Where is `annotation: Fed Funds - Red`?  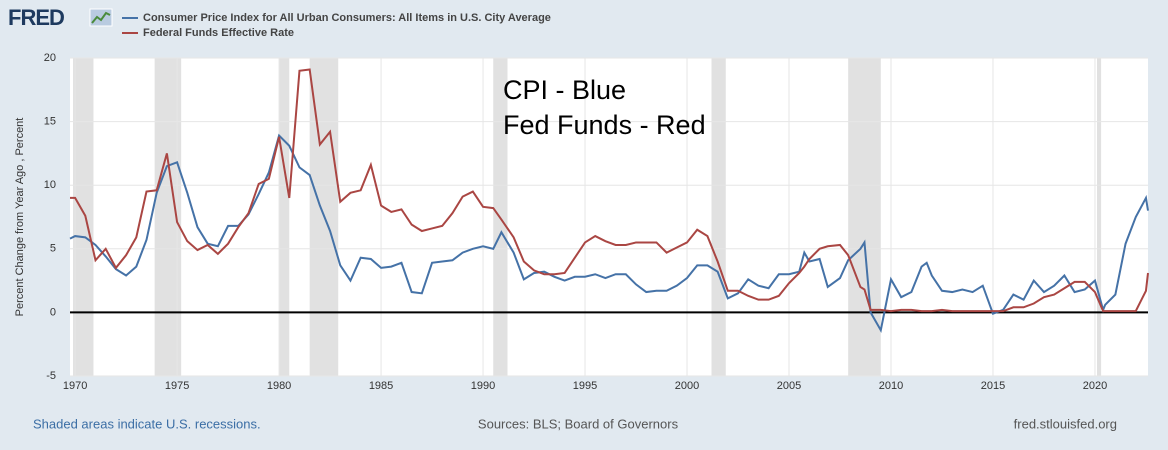 annotation: Fed Funds - Red is located at coordinates (604, 125).